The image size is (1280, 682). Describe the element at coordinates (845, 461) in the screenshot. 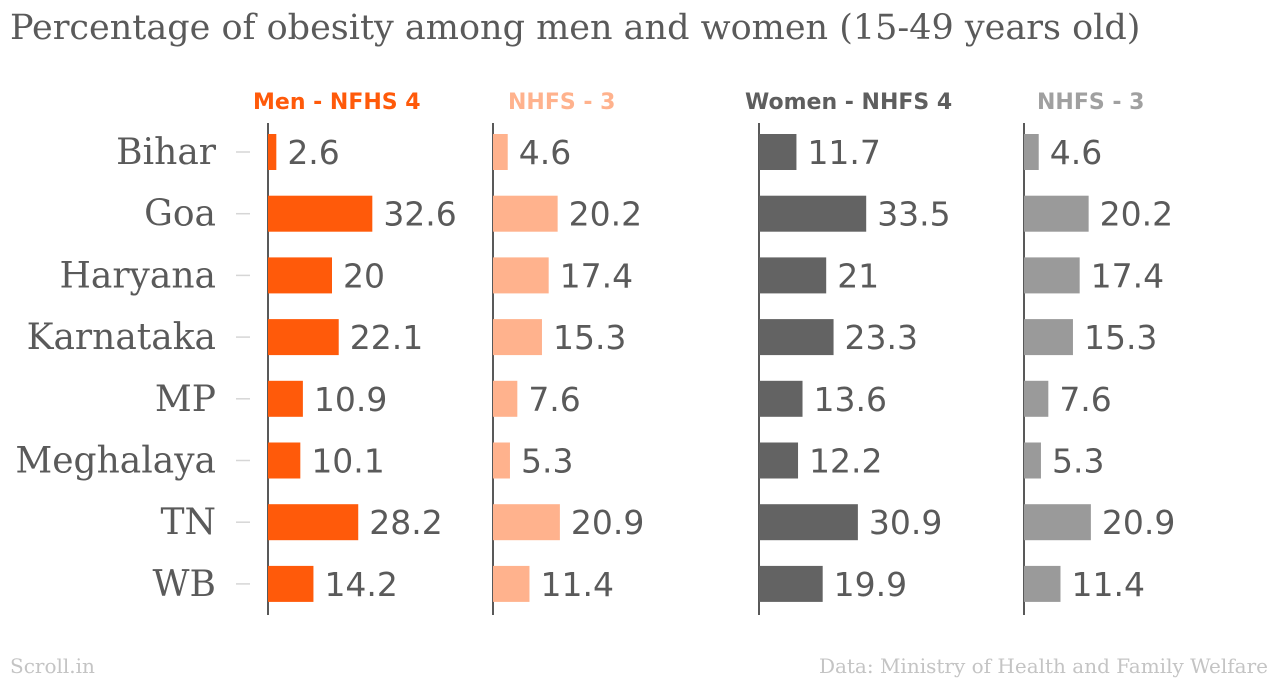

I see `value-label: 12.2` at that location.